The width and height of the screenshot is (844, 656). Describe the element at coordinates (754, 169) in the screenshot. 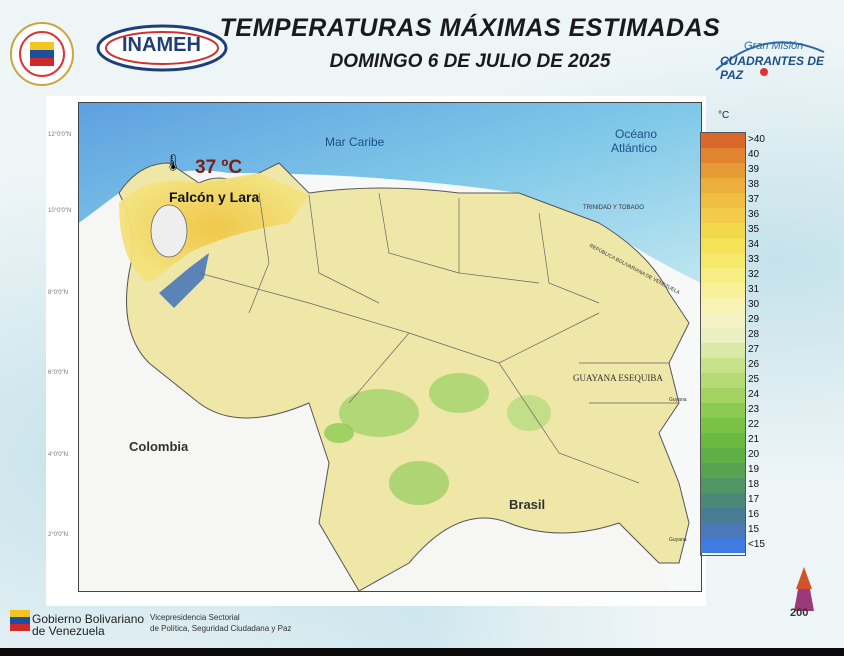

I see `legend-label: 39` at that location.